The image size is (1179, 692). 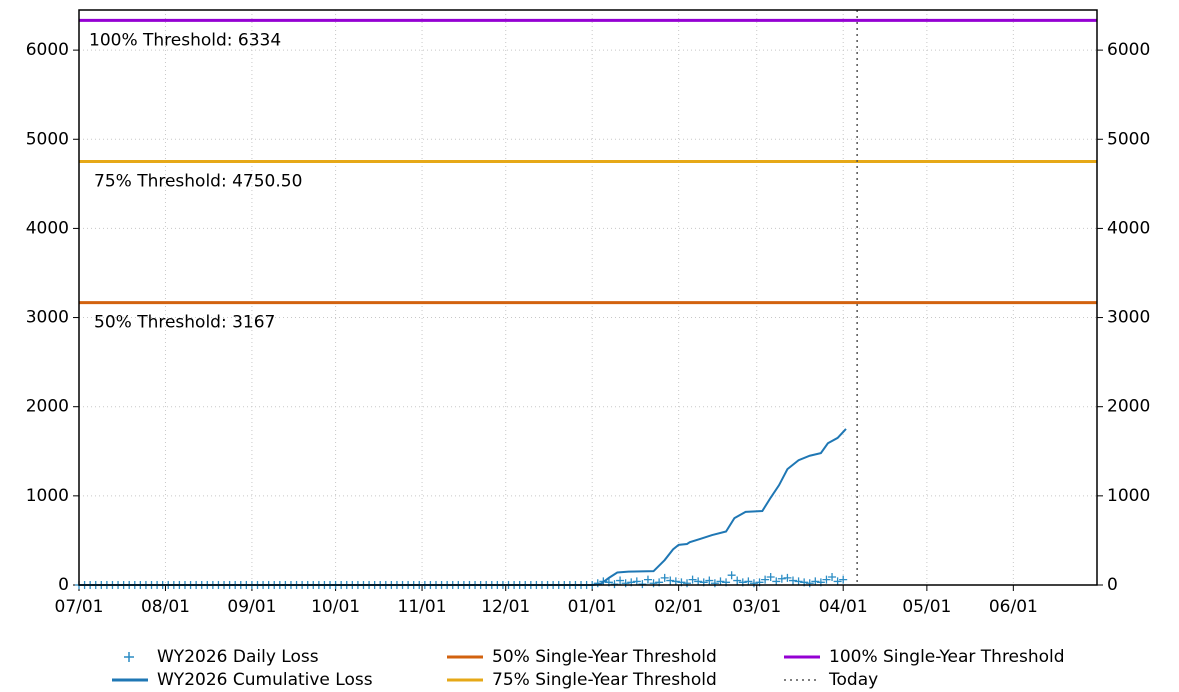 What do you see at coordinates (1128, 318) in the screenshot?
I see `y2-tick-label: 3000` at bounding box center [1128, 318].